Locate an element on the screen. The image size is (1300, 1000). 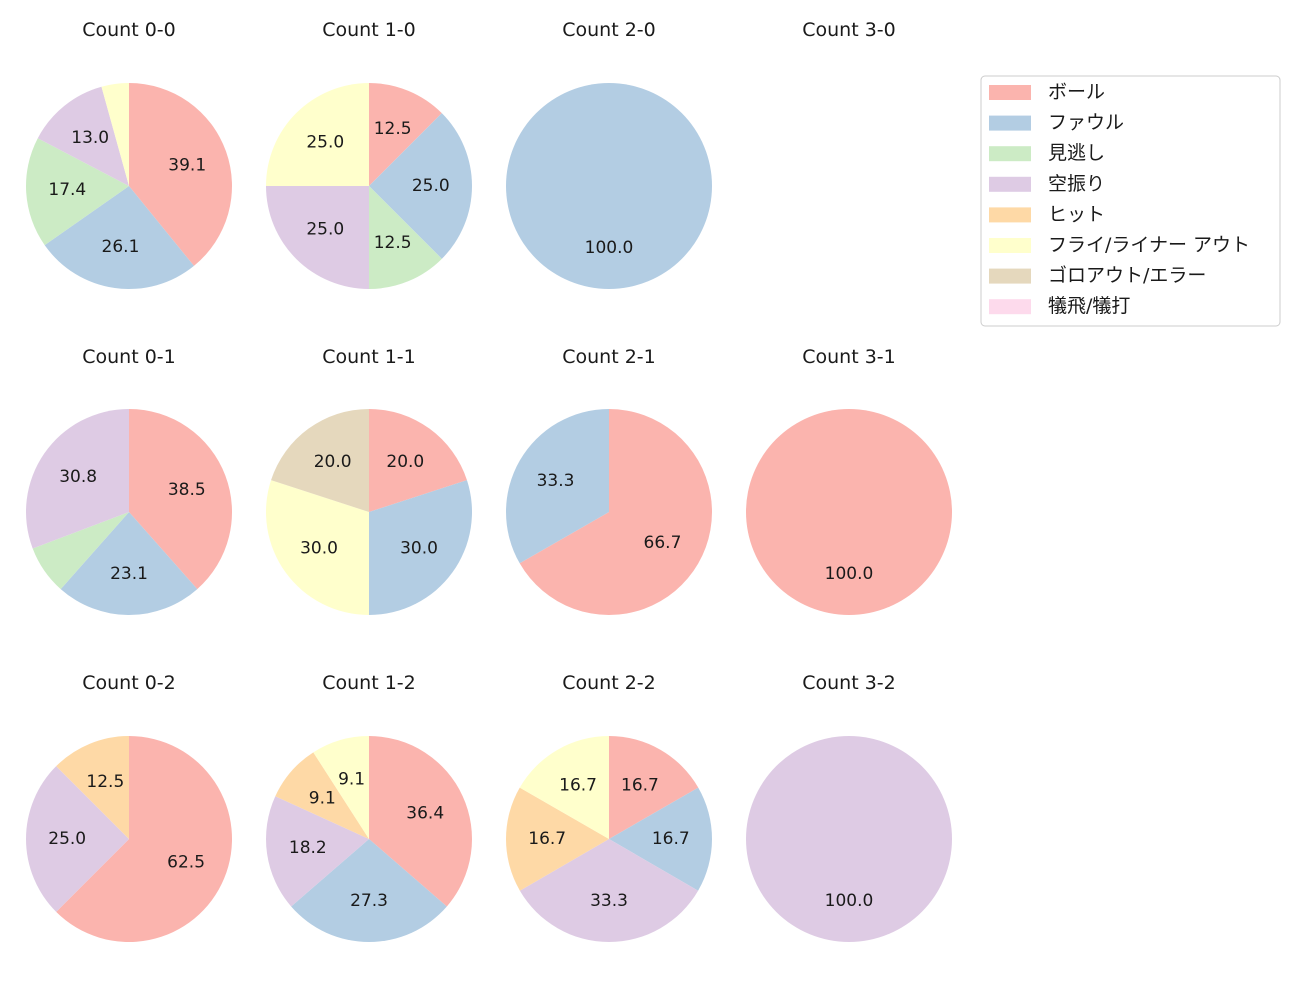
slice-label: 38.5 is located at coordinates (187, 490).